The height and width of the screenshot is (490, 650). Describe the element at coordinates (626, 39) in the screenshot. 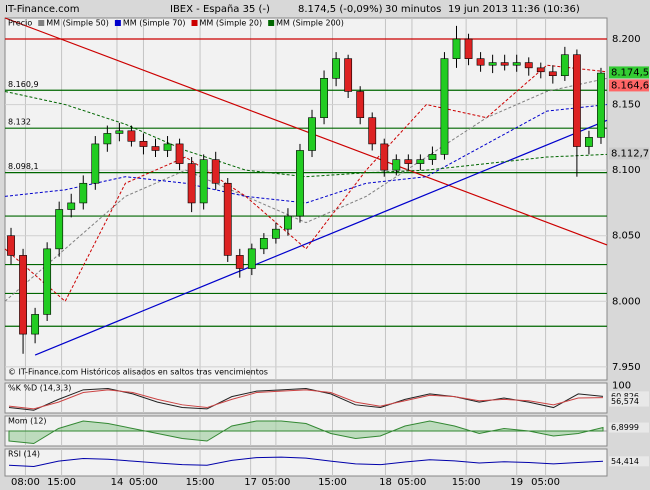

I see `y-tick-label: 8.200` at that location.